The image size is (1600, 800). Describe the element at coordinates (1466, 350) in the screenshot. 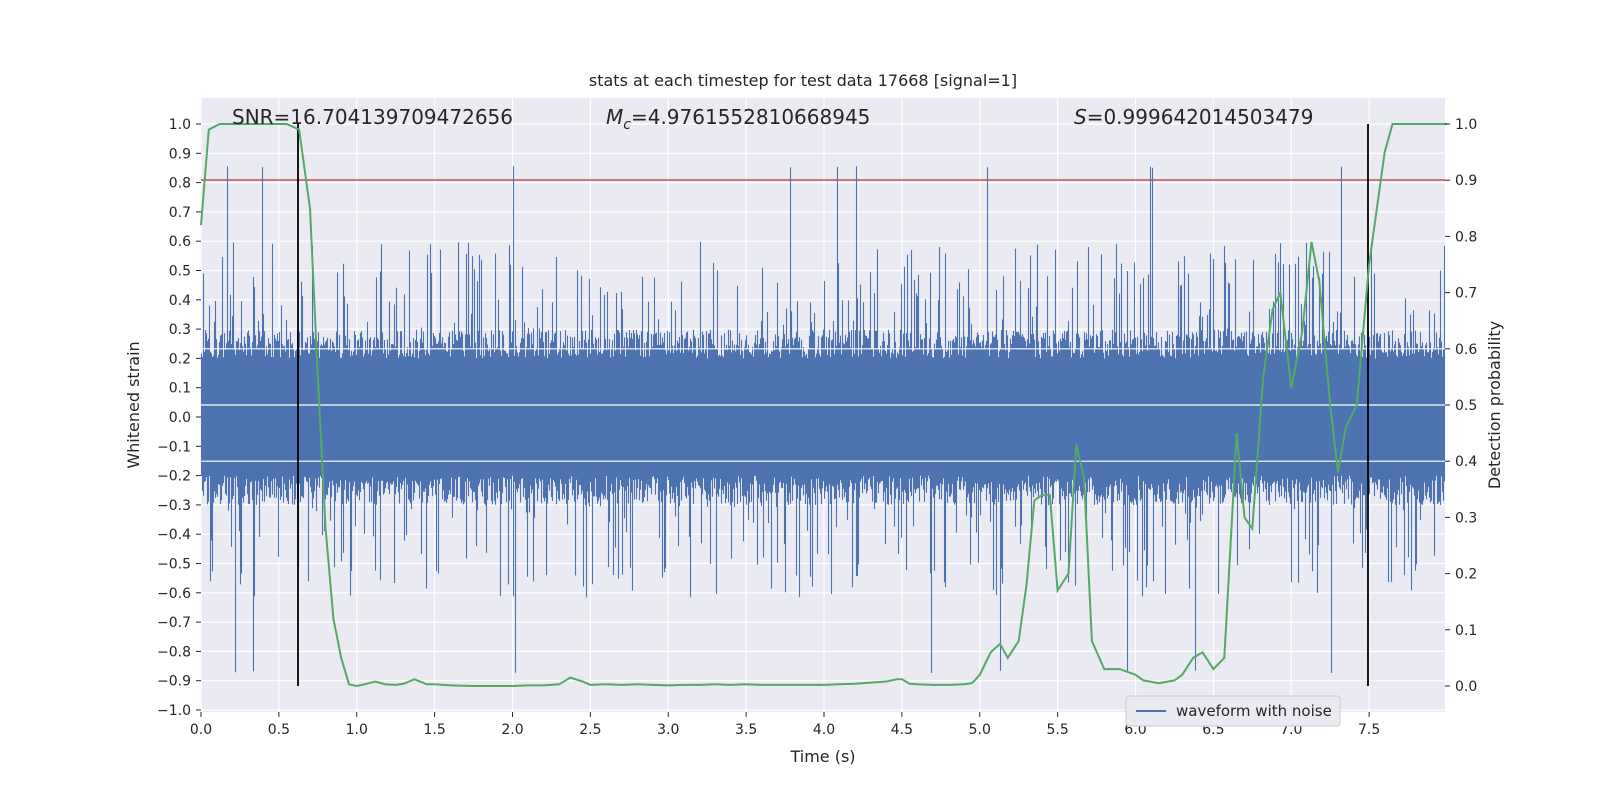

I see `y-right-tick-label: 0.6` at that location.